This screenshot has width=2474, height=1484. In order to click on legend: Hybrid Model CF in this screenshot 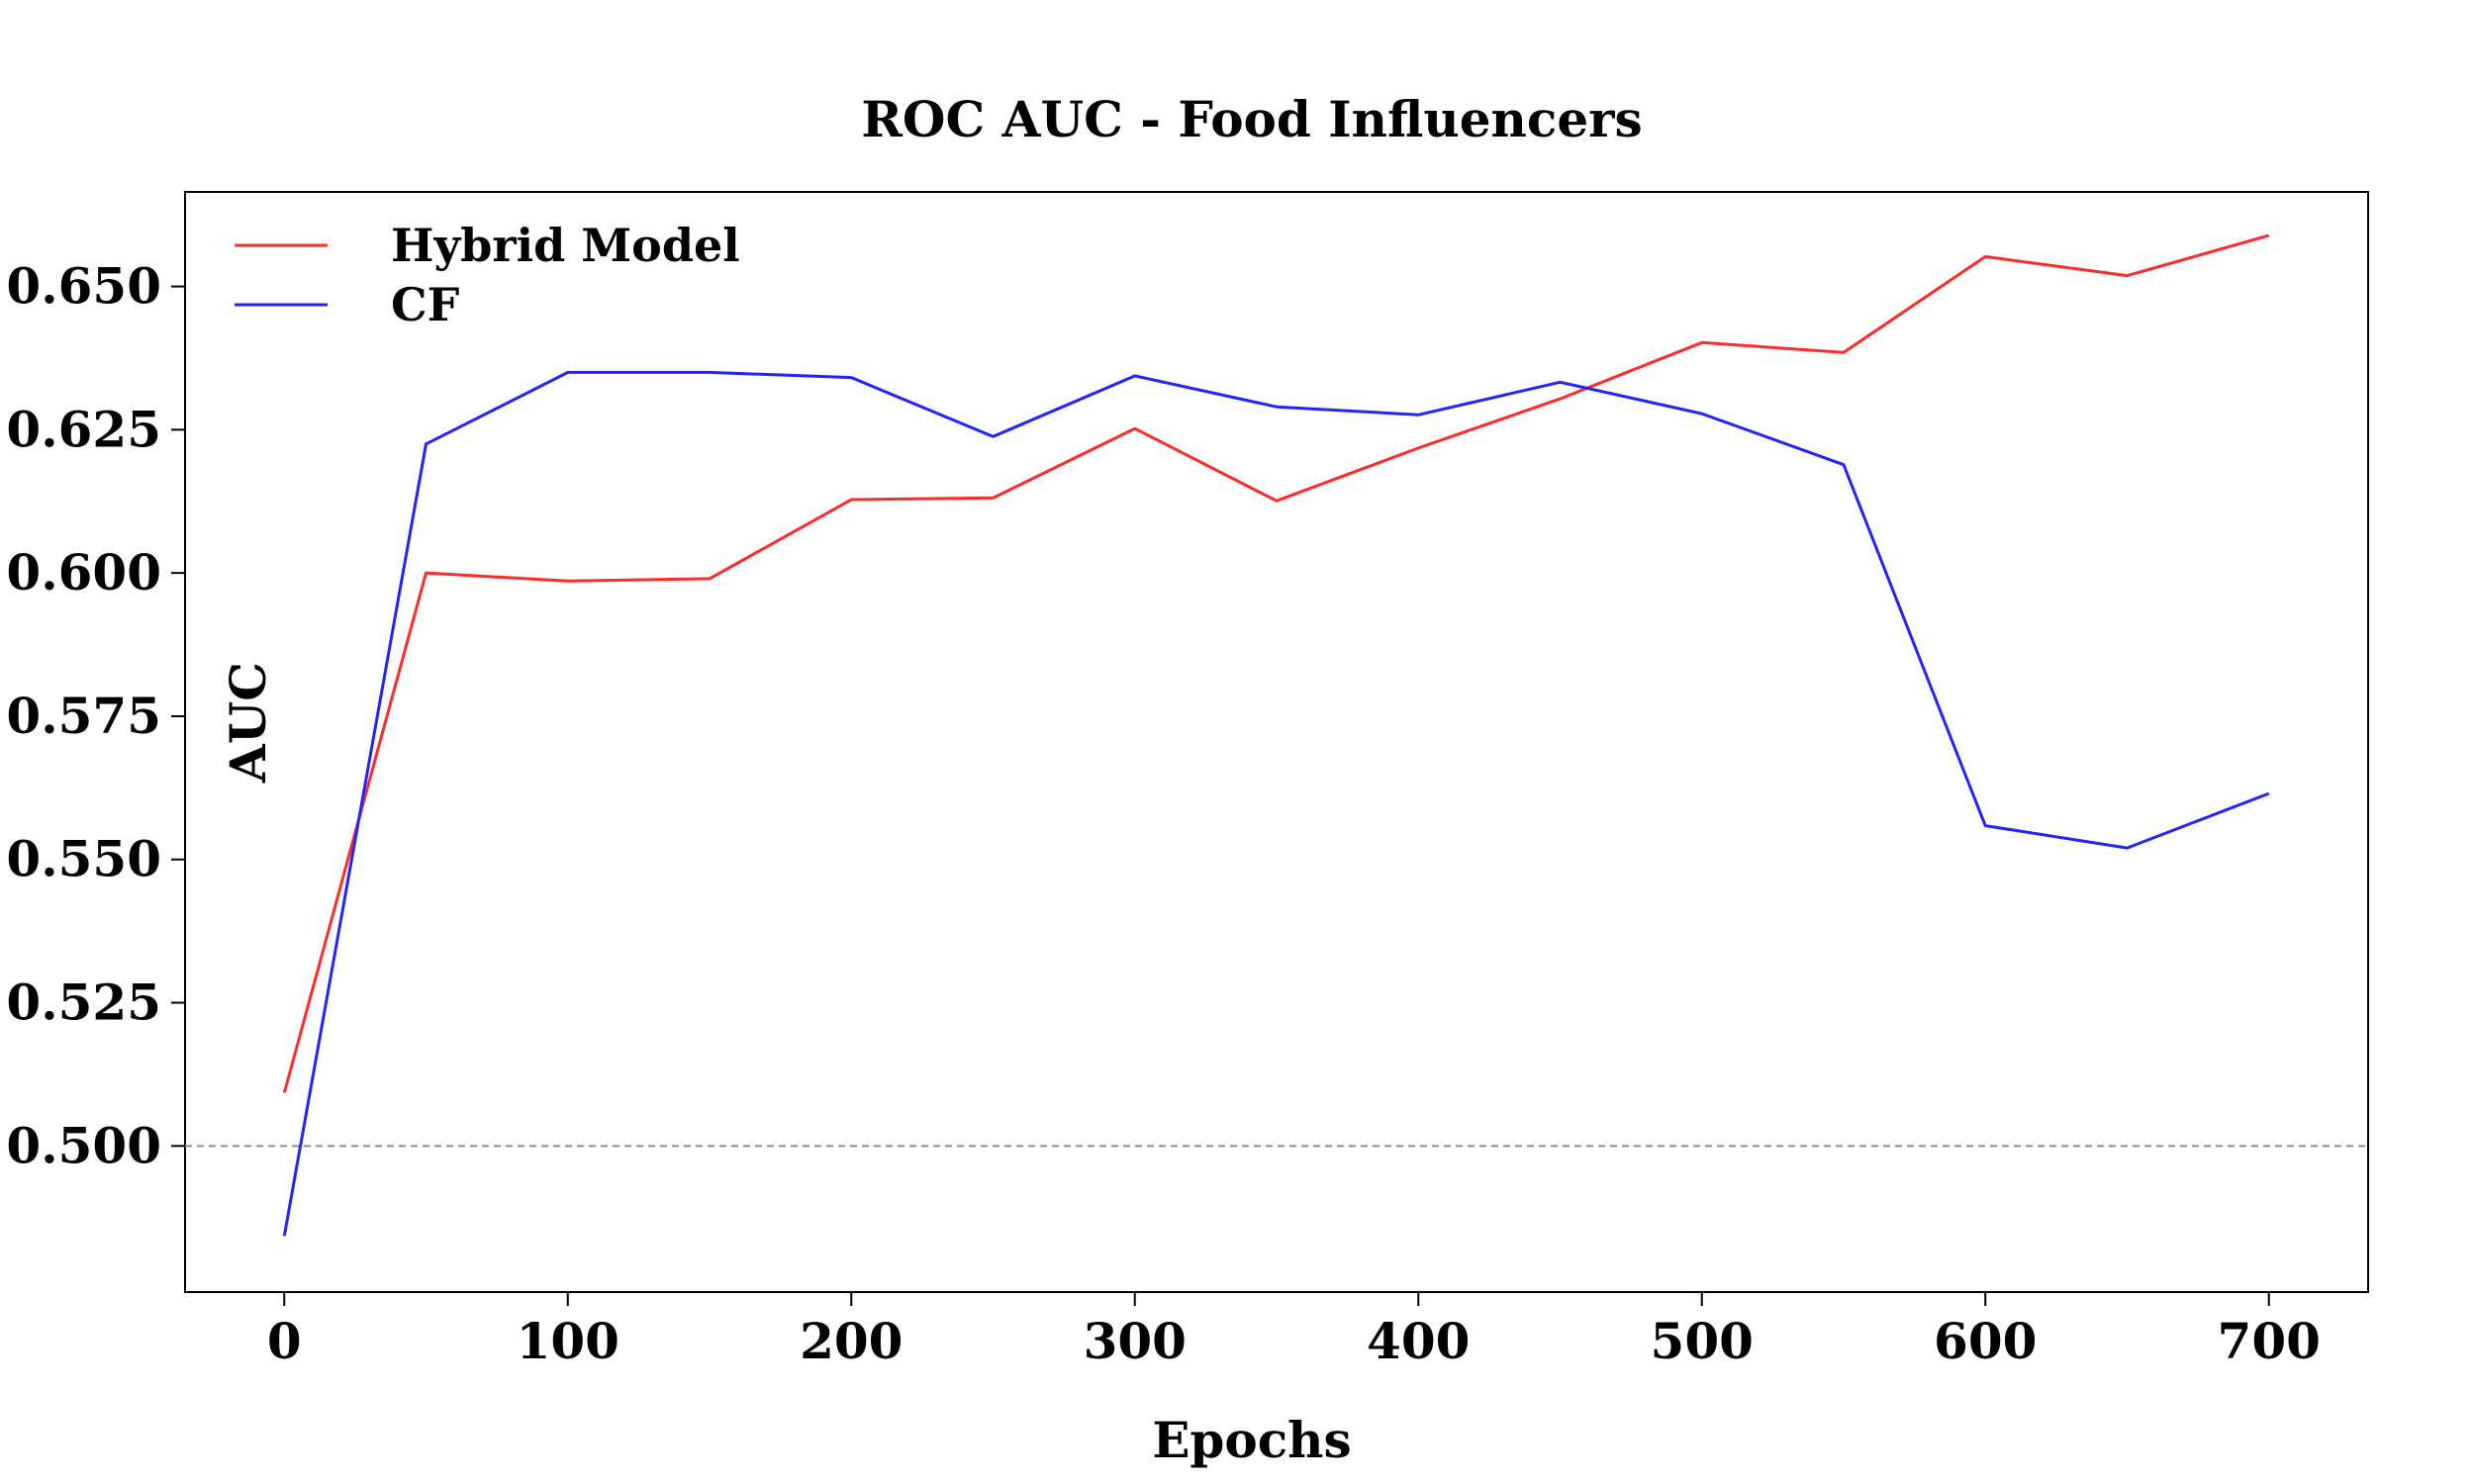, I will do `click(488, 275)`.